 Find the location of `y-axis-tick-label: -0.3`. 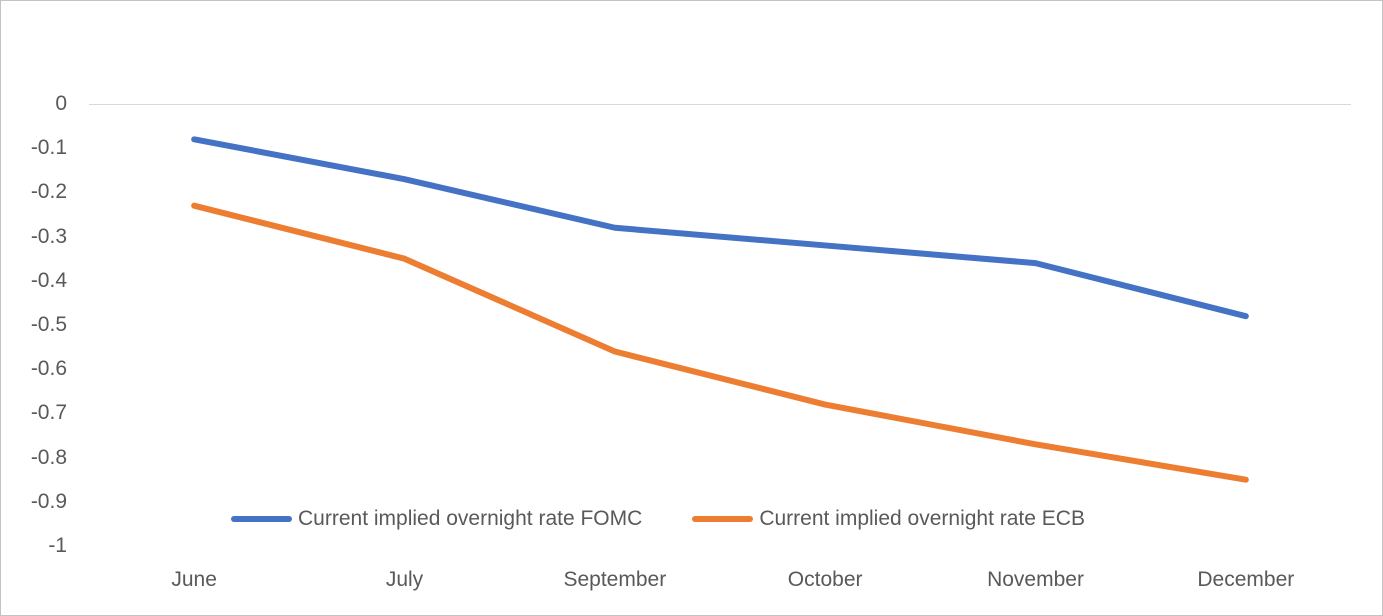

y-axis-tick-label: -0.3 is located at coordinates (48, 236).